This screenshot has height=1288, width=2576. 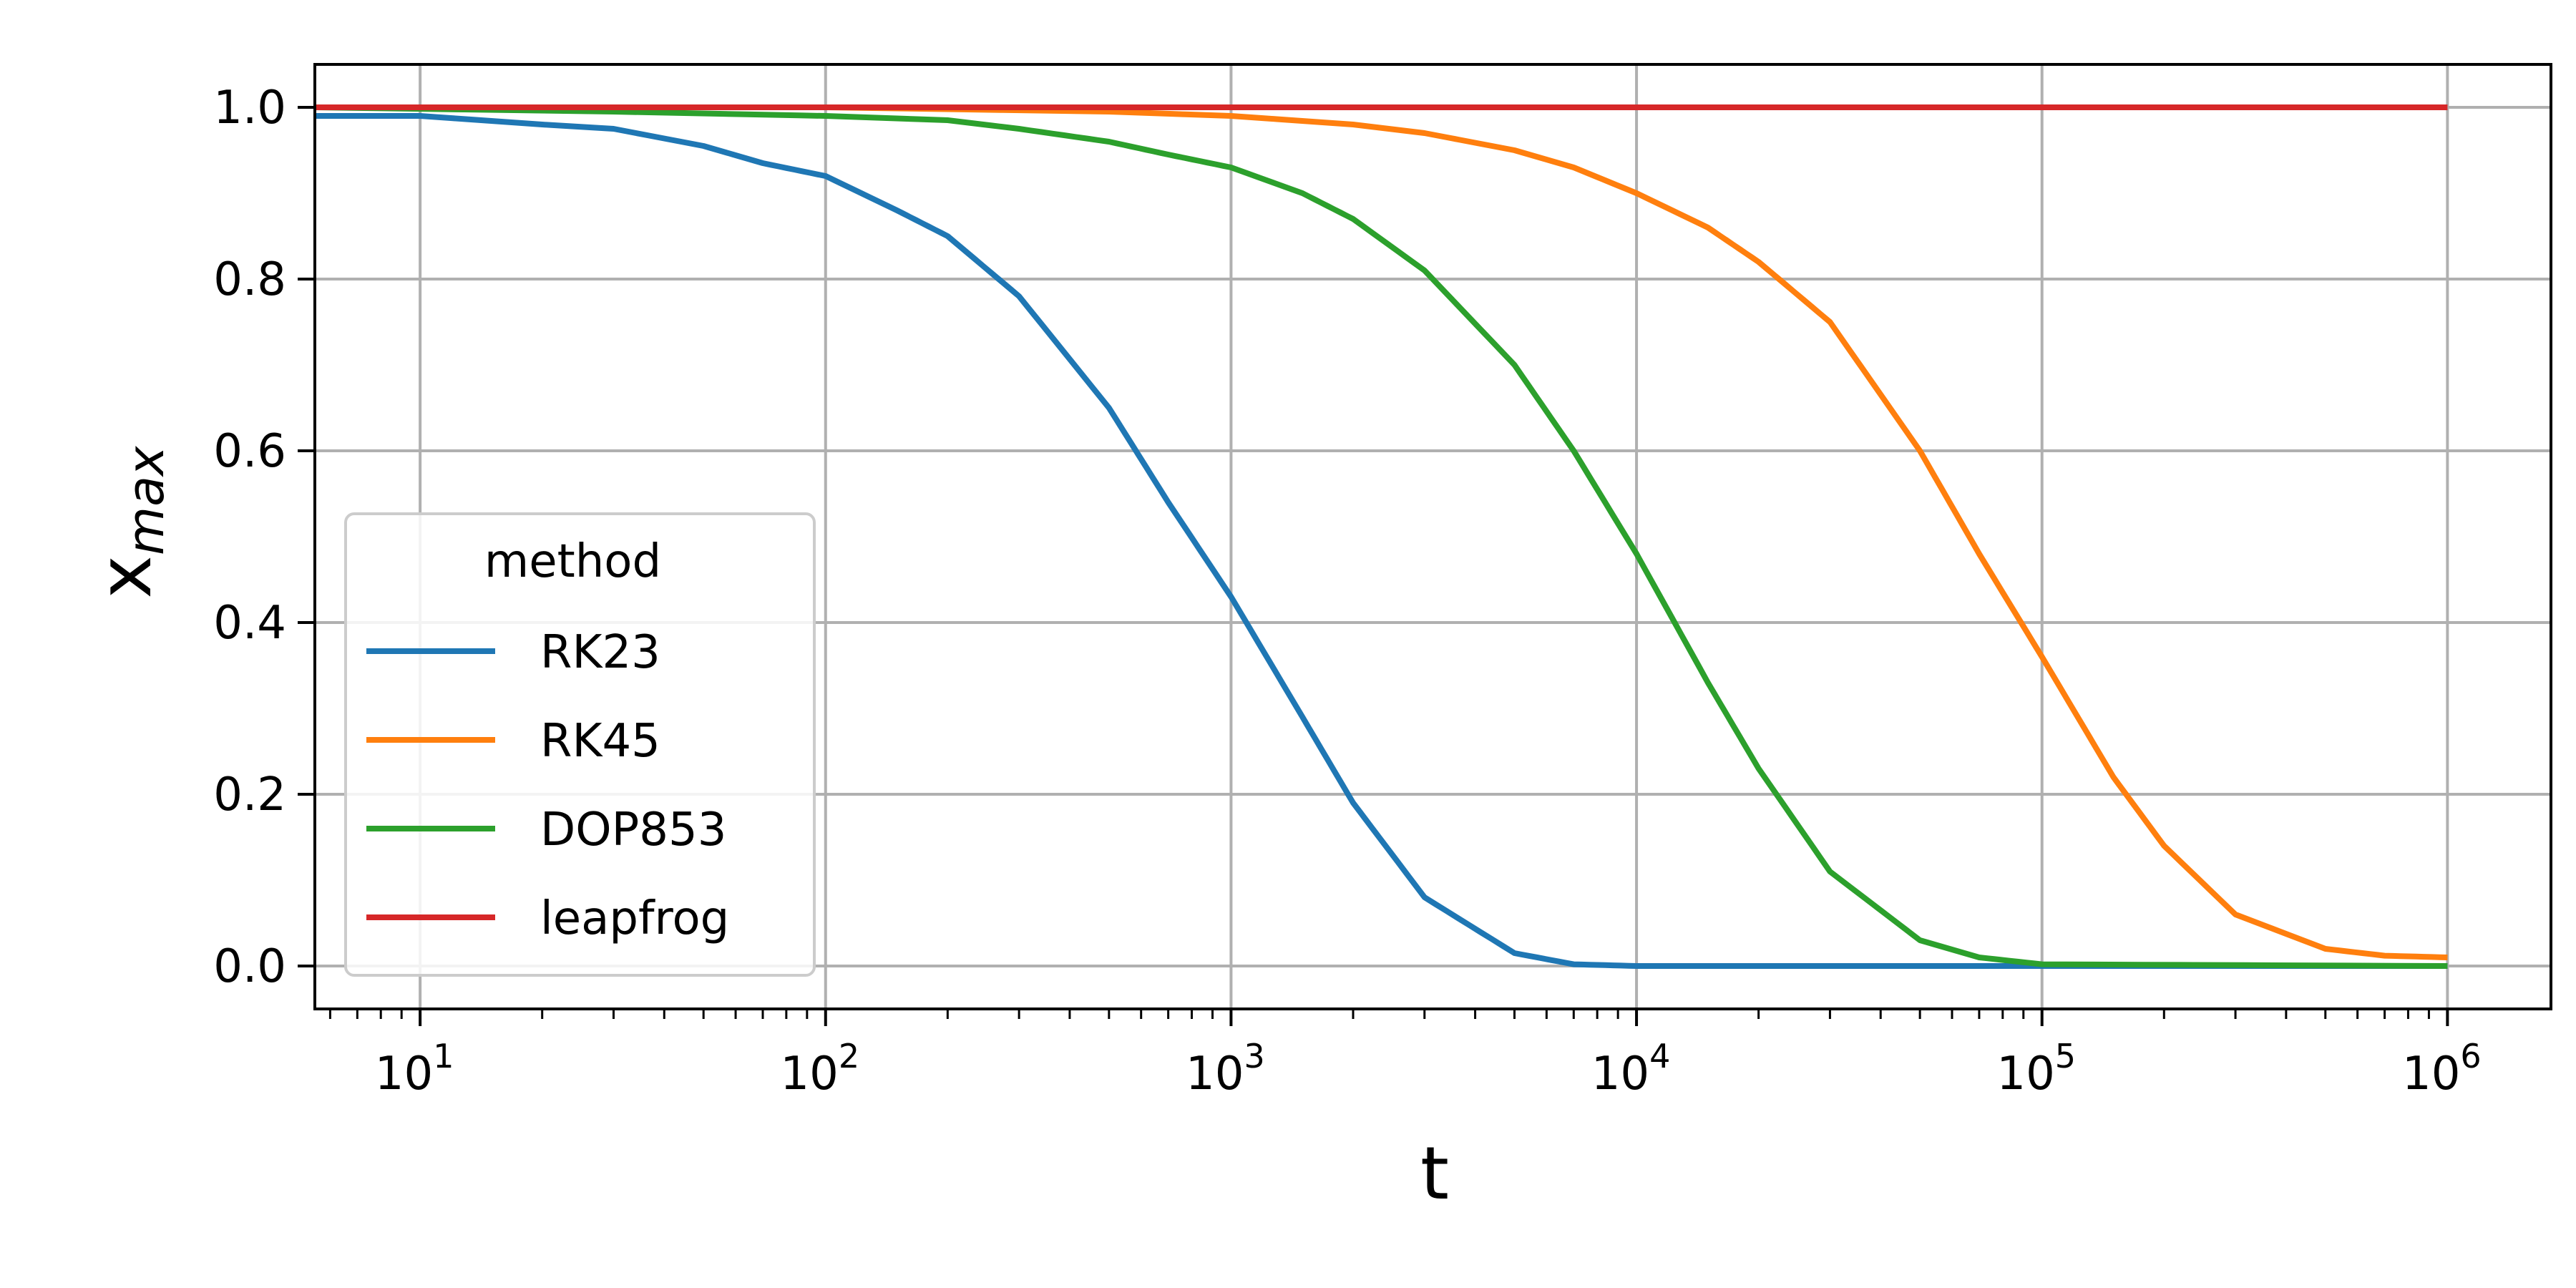 I want to click on x-tick-label: 10¹, so click(x=414, y=1069).